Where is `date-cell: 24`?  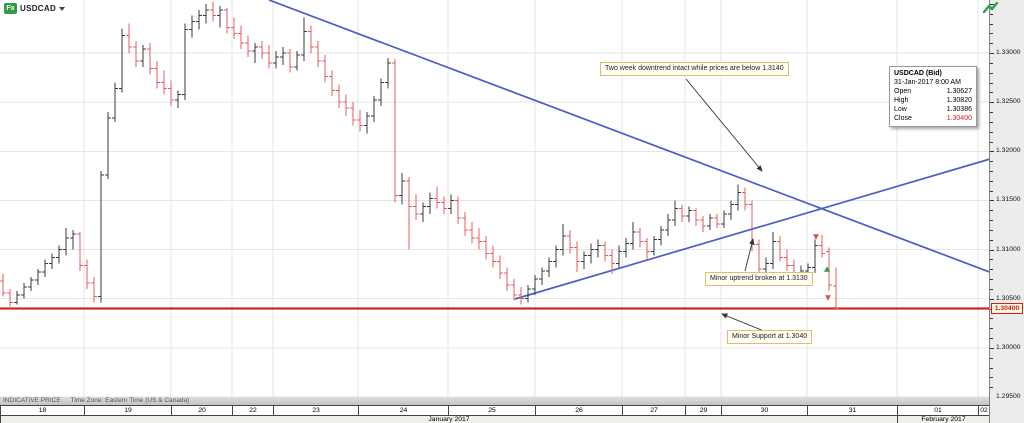 date-cell: 24 is located at coordinates (403, 410).